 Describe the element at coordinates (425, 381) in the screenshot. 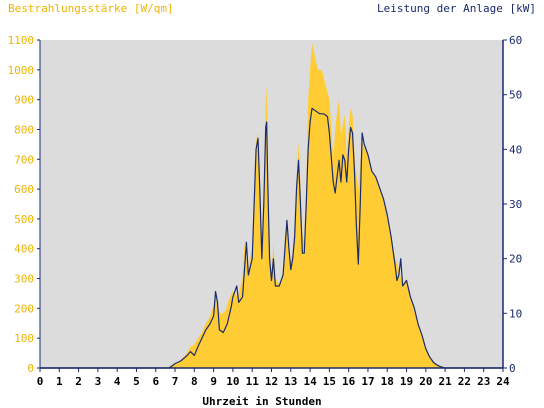

I see `x-tick-label: 20` at that location.